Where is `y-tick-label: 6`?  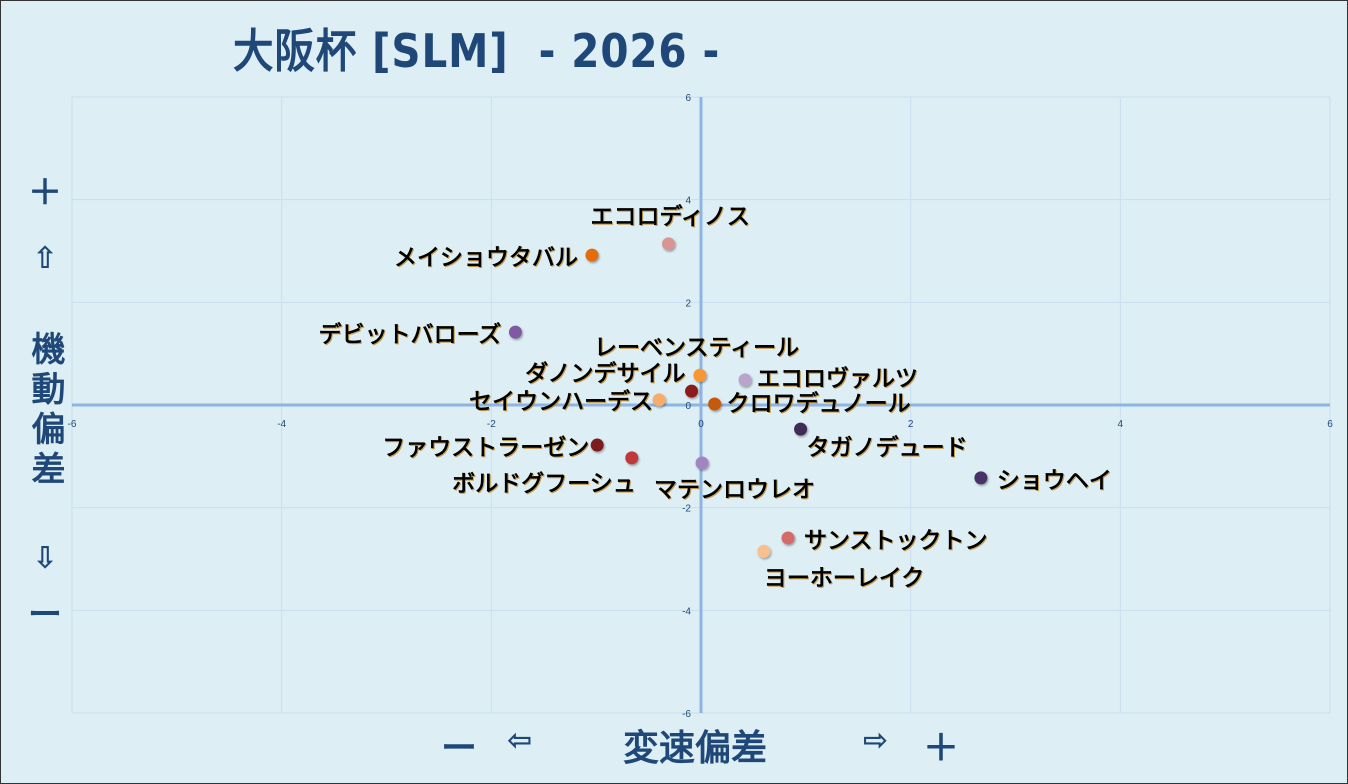
y-tick-label: 6 is located at coordinates (688, 98).